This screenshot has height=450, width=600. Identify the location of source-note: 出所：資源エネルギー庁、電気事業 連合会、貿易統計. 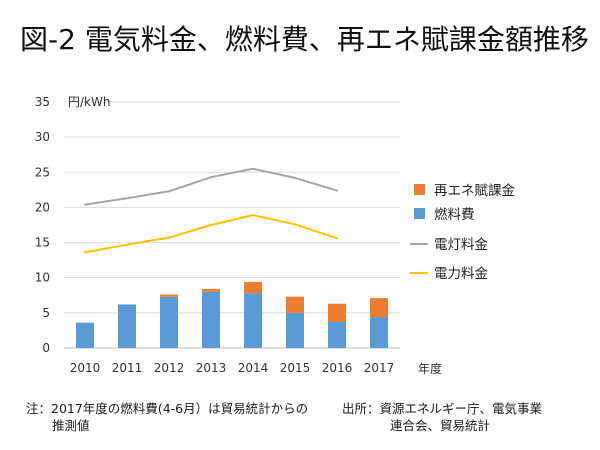
(442, 417).